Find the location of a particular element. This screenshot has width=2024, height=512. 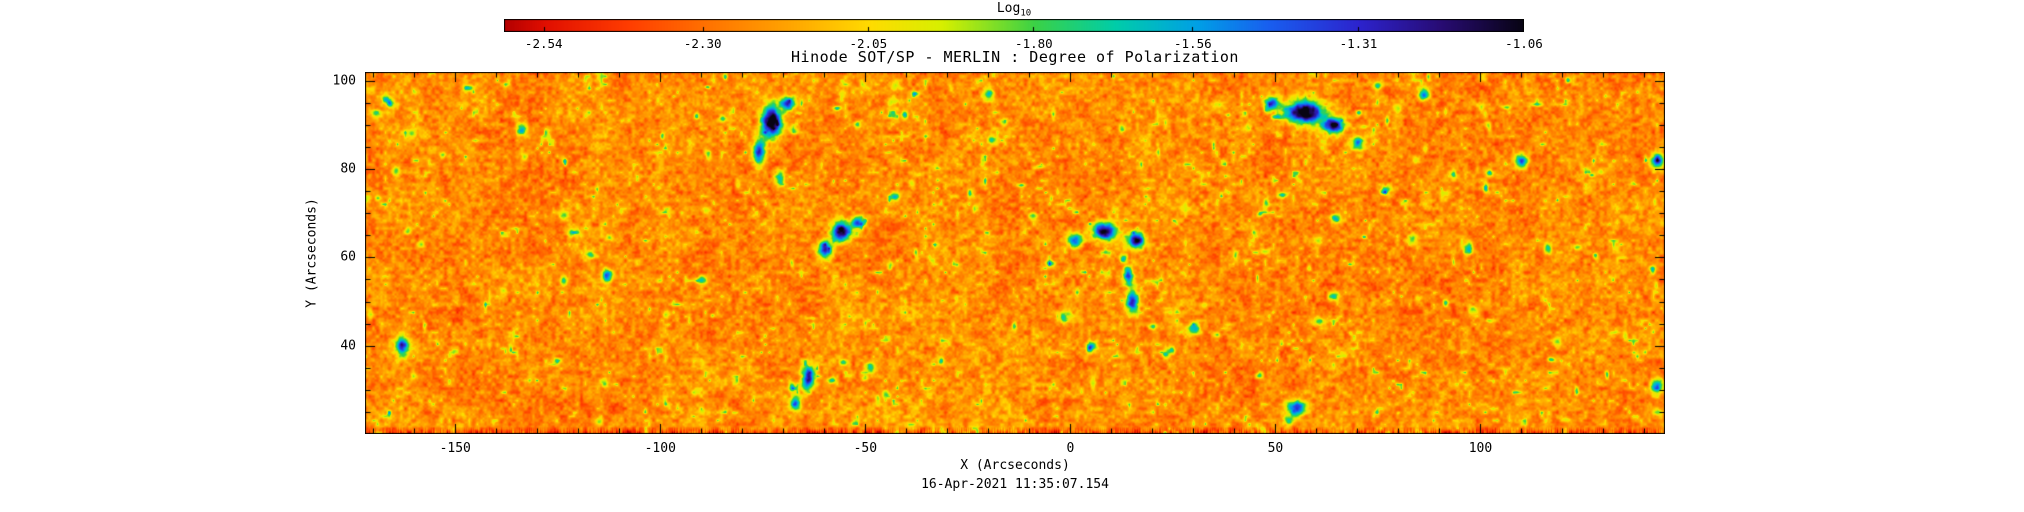

colorbar-title-subscript: 10 is located at coordinates (1026, 13).